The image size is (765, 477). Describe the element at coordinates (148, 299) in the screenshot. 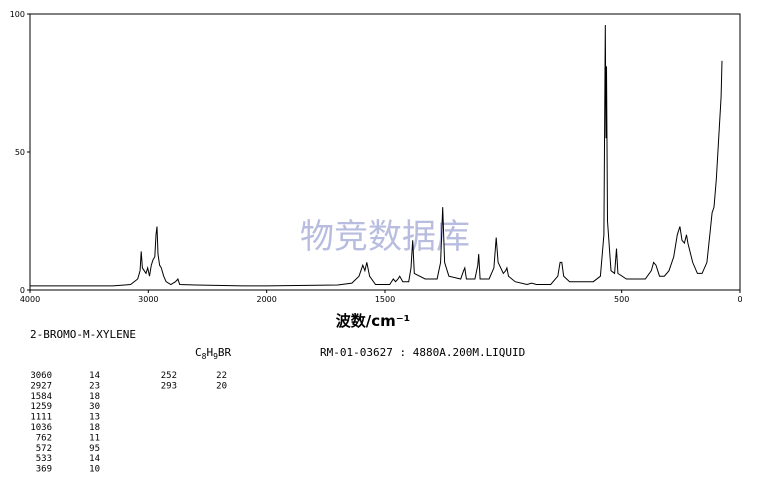

I see `x-tick-label: 3000` at that location.